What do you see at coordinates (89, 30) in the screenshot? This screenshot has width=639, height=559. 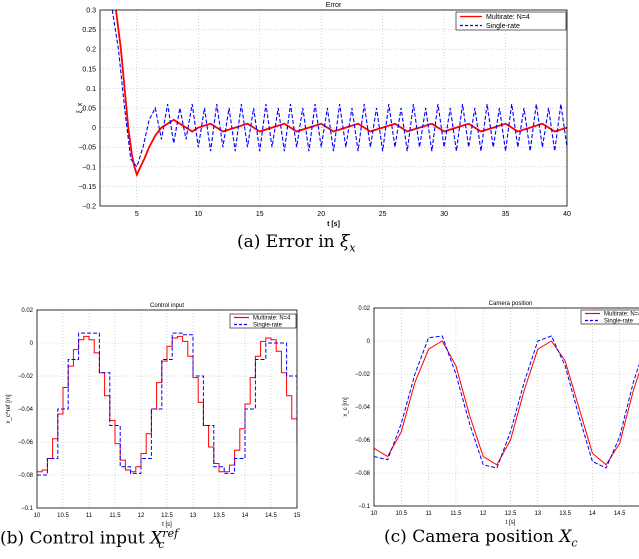 I see `y-tick-label: 0.25` at bounding box center [89, 30].